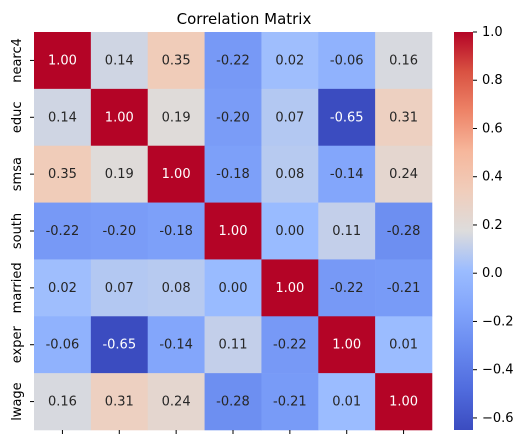 This screenshot has width=527, height=435. I want to click on heatmap-cell-lwage-lwage, so click(404, 402).